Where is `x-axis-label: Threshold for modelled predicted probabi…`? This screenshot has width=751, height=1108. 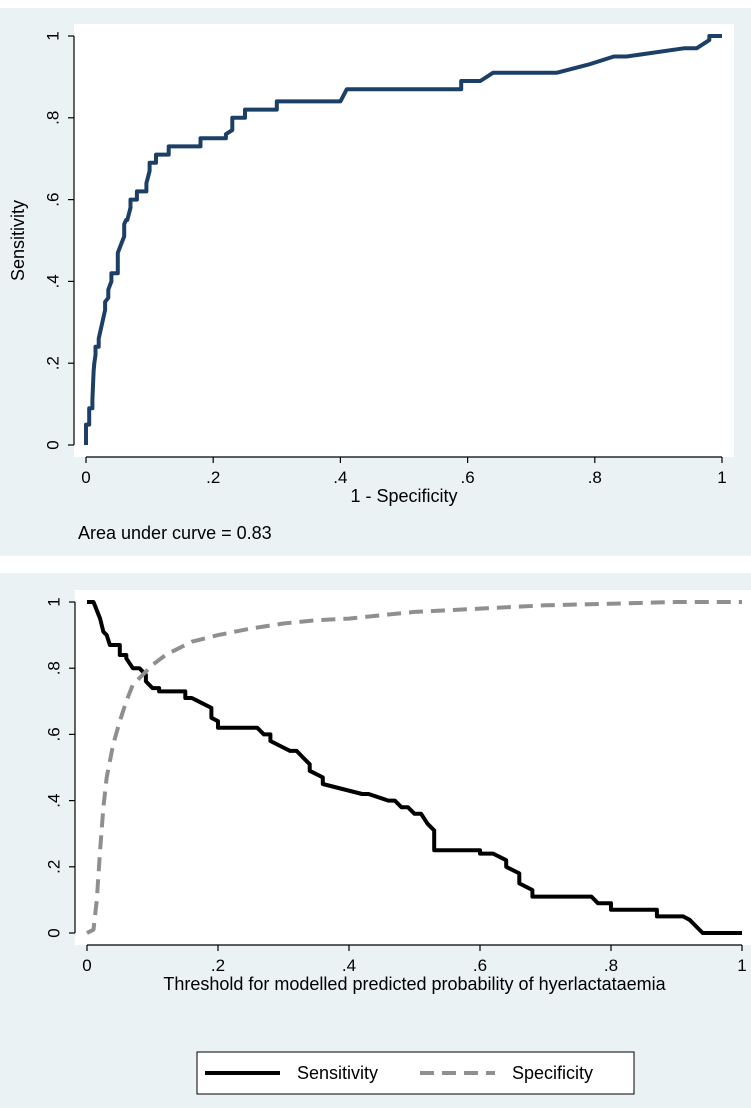 x-axis-label: Threshold for modelled predicted probabi… is located at coordinates (414, 984).